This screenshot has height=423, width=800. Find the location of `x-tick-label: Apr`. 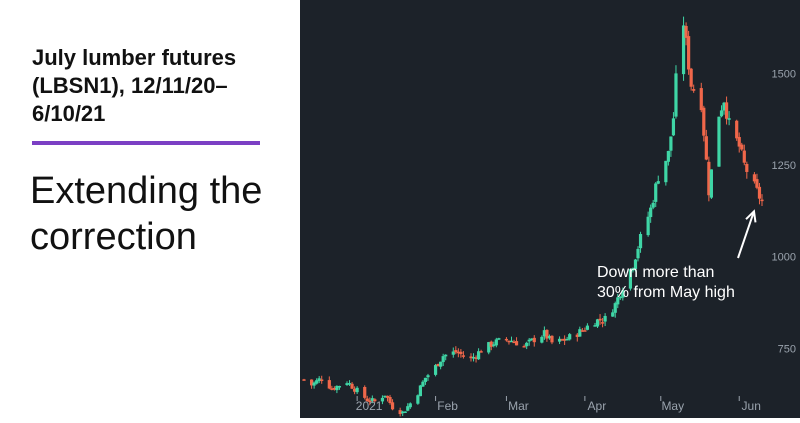

x-tick-label: Apr is located at coordinates (597, 406).